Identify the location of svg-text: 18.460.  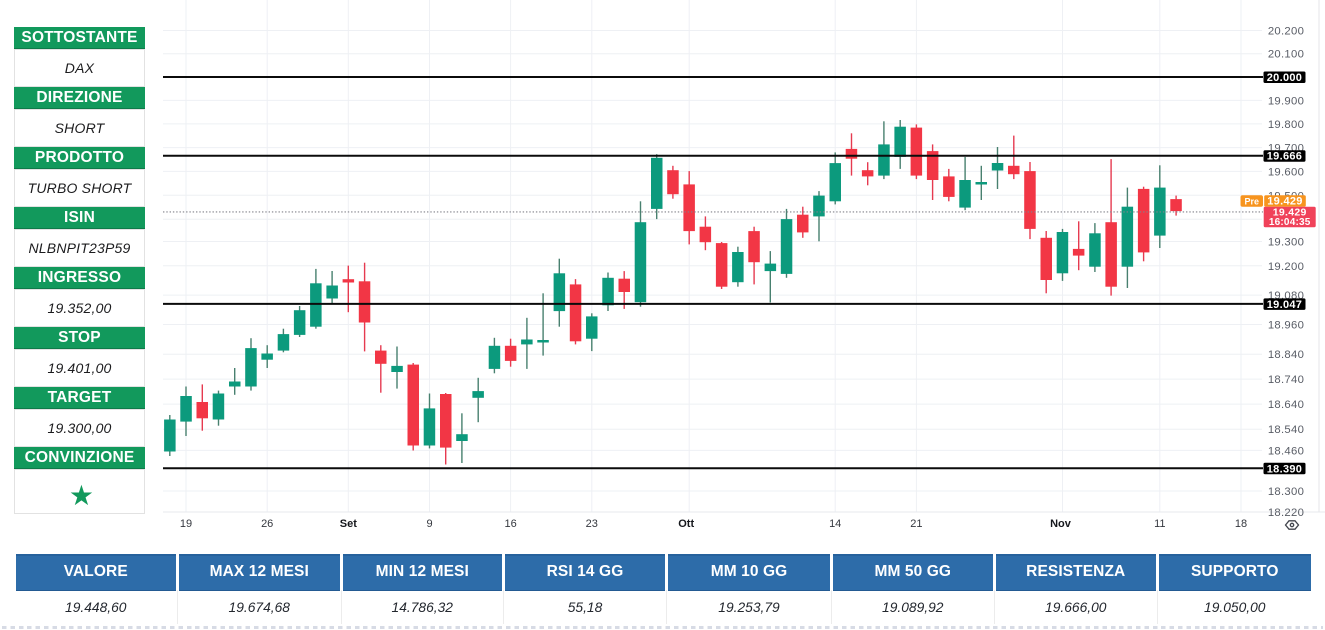
(1286, 451).